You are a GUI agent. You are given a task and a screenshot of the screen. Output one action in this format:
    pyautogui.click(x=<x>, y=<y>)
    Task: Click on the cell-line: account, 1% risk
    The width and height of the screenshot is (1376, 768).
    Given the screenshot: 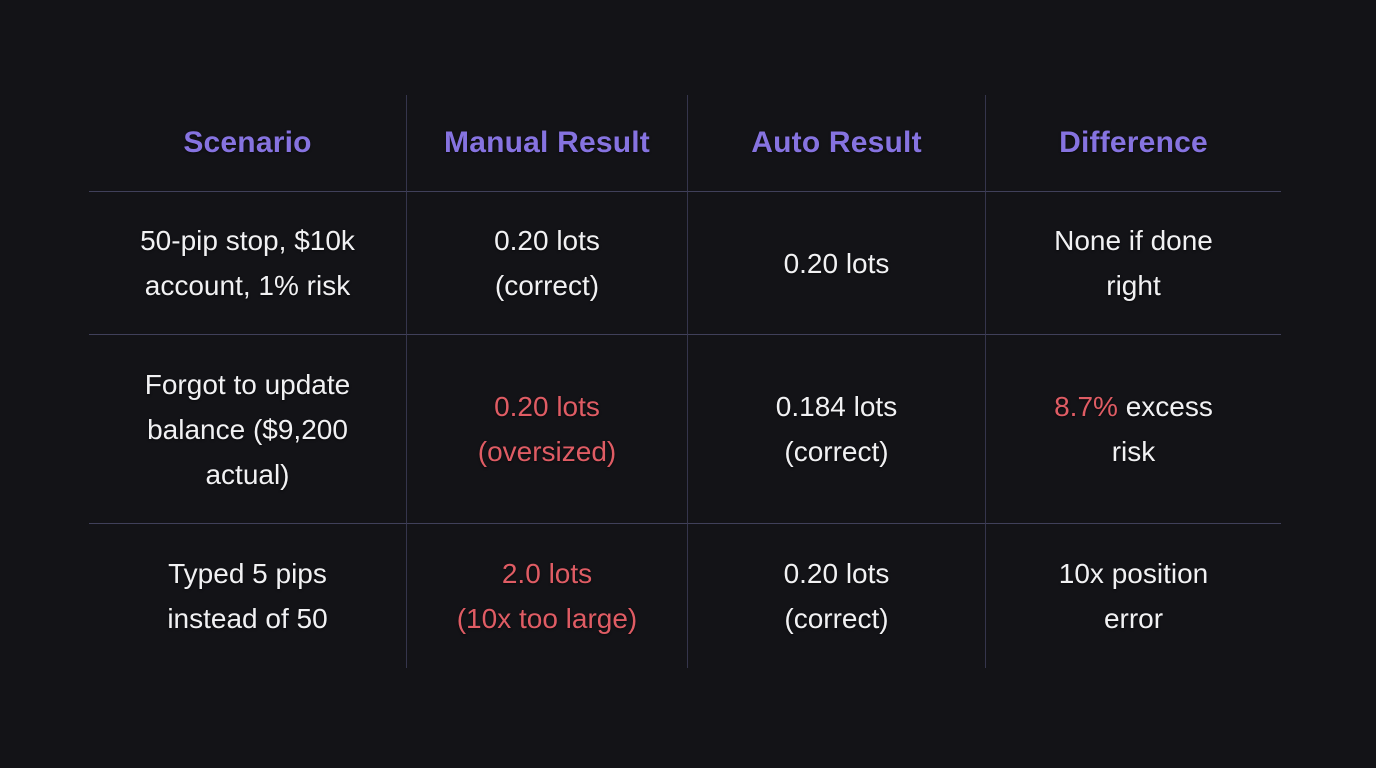 What is the action you would take?
    pyautogui.click(x=247, y=285)
    